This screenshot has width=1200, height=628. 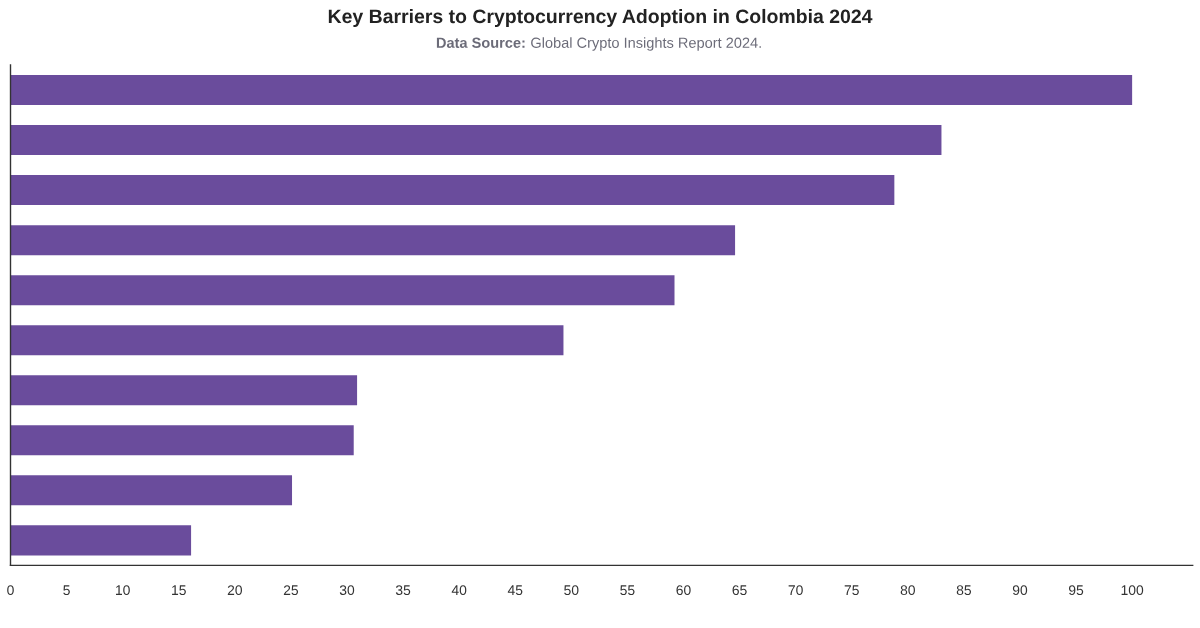 What do you see at coordinates (235, 590) in the screenshot?
I see `x-tick-label: 20` at bounding box center [235, 590].